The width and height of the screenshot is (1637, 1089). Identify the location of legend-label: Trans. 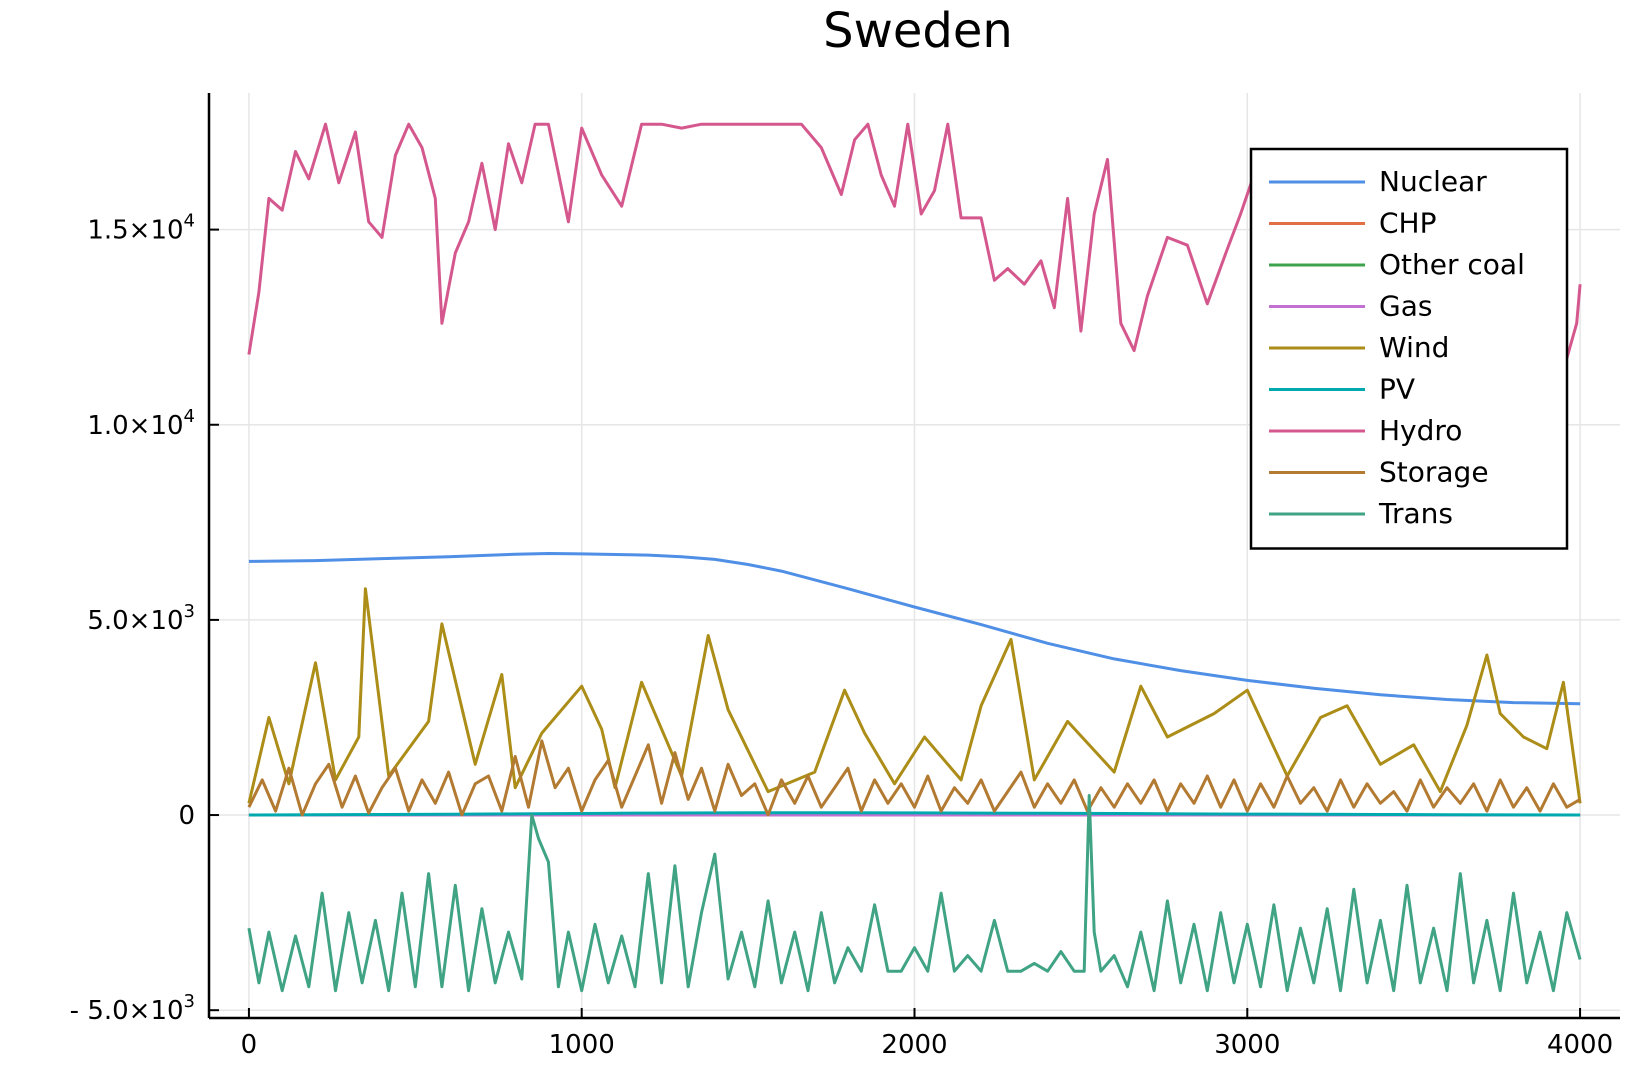
(1415, 513).